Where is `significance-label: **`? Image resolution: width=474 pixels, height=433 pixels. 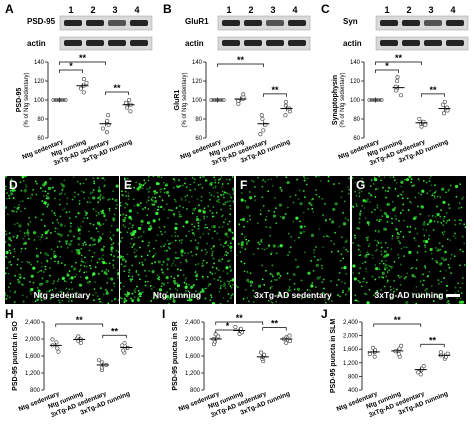 significance-label: ** is located at coordinates (80, 320).